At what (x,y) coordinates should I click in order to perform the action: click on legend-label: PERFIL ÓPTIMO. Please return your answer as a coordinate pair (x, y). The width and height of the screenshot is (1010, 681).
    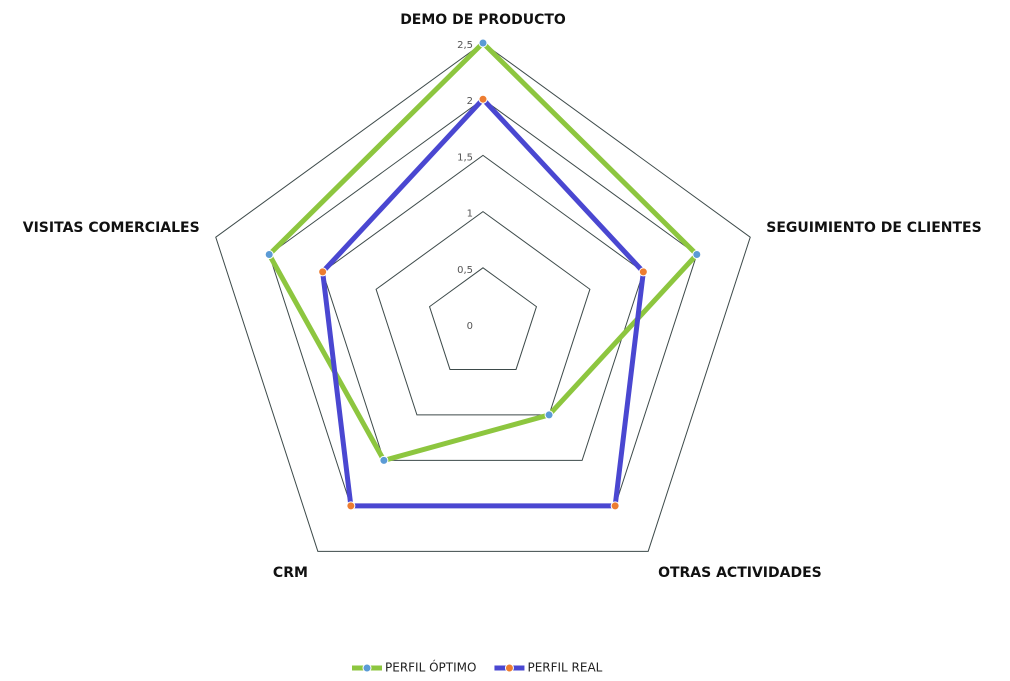
    Looking at the image, I should click on (430, 667).